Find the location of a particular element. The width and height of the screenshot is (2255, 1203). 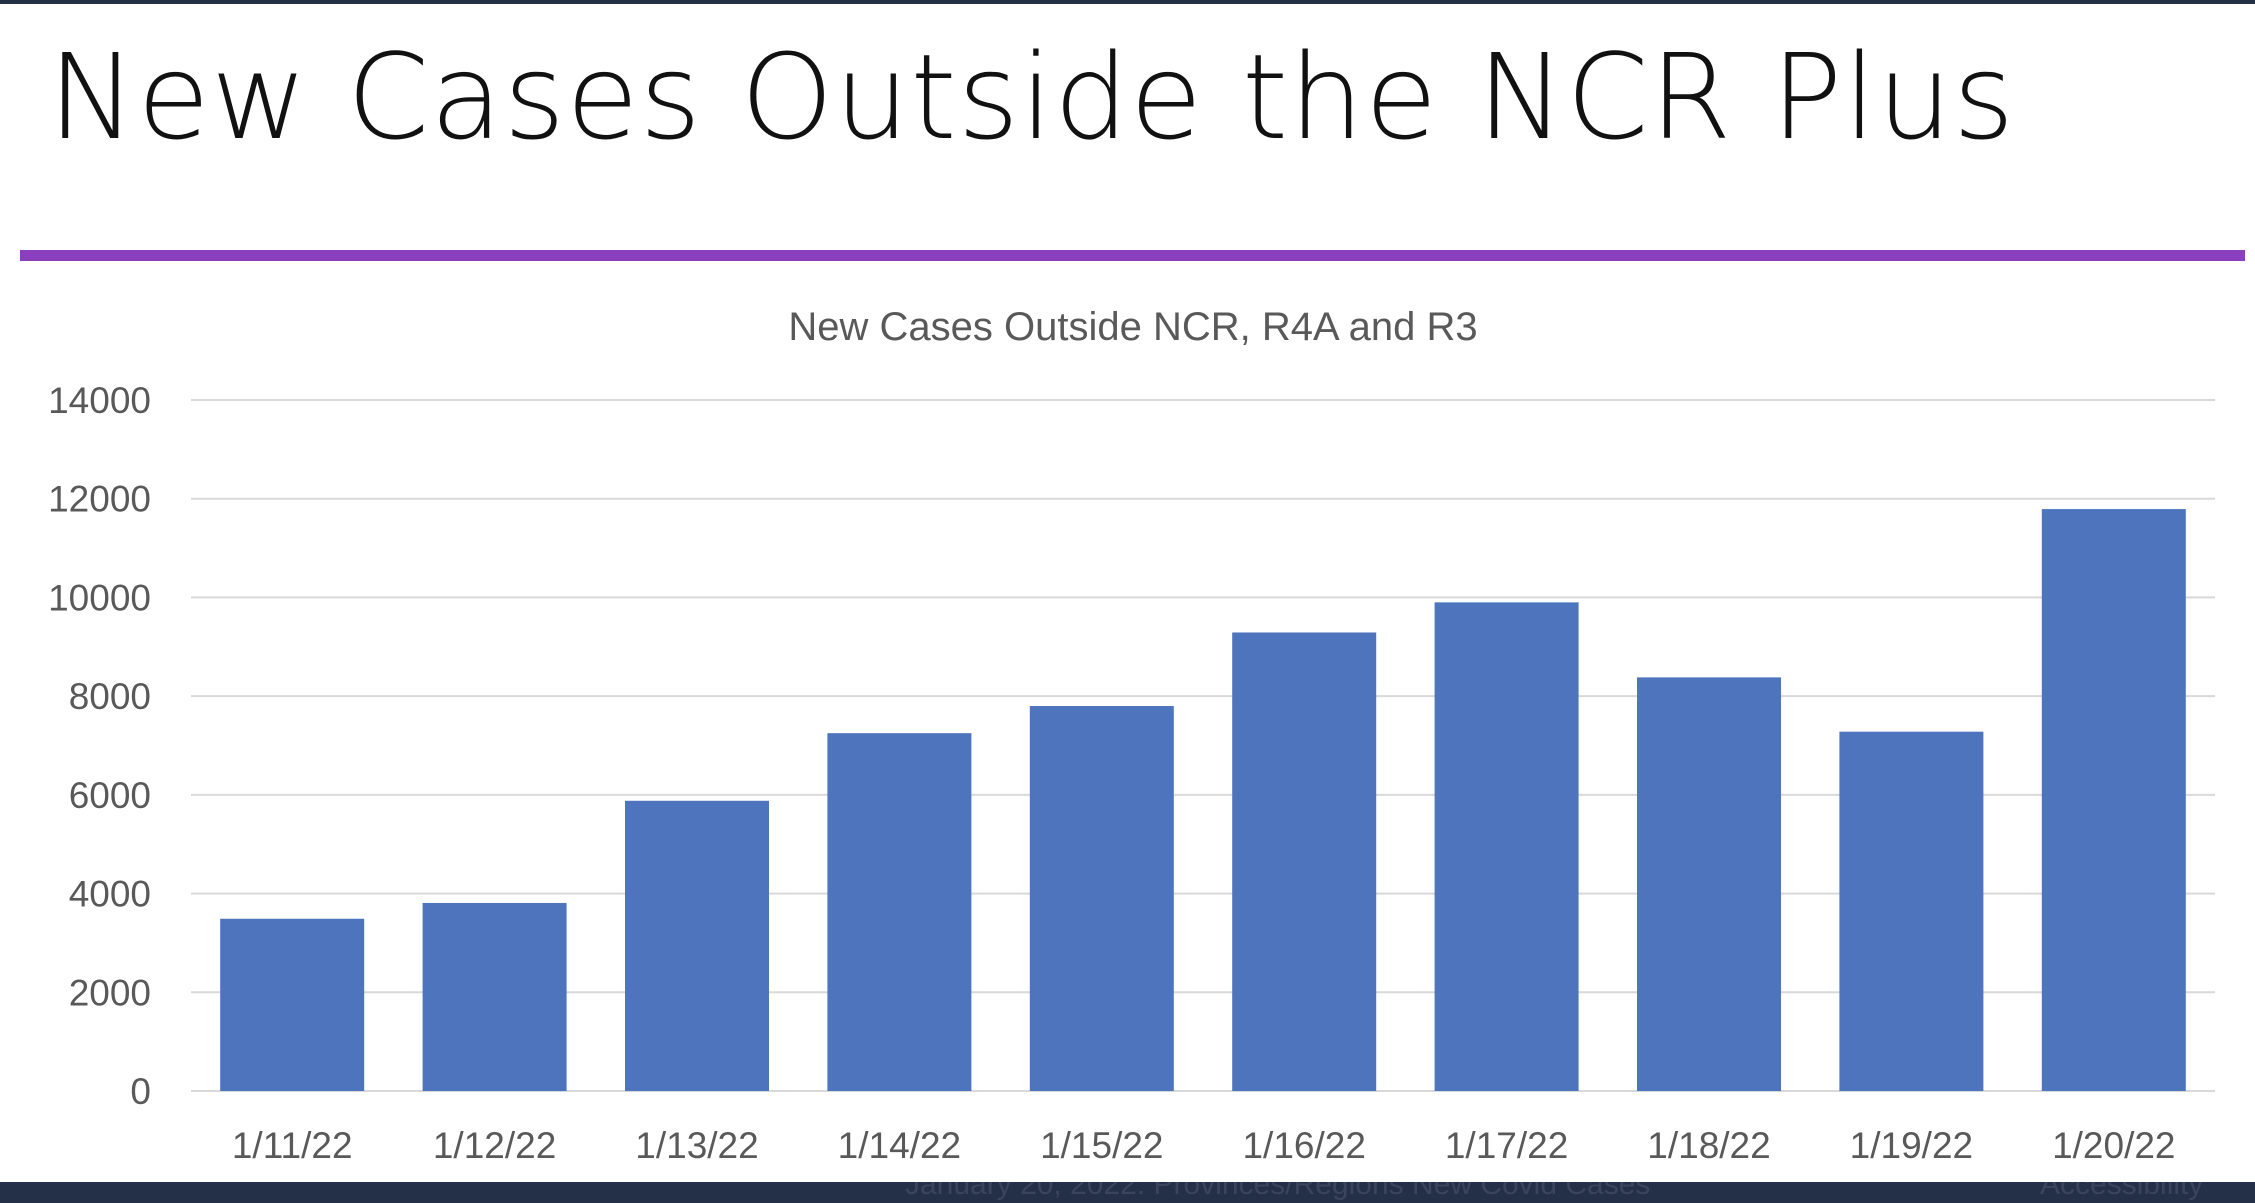

slide-title: New Cases Outside the NCR Plus is located at coordinates (1032, 97).